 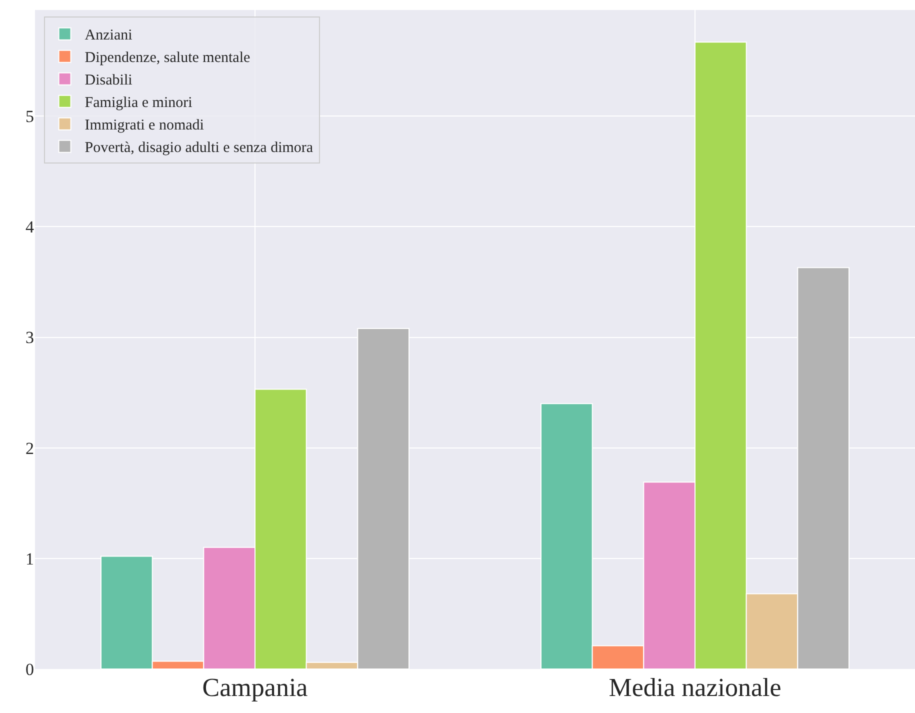 What do you see at coordinates (144, 126) in the screenshot?
I see `legend-label: Immigrati e nomadi` at bounding box center [144, 126].